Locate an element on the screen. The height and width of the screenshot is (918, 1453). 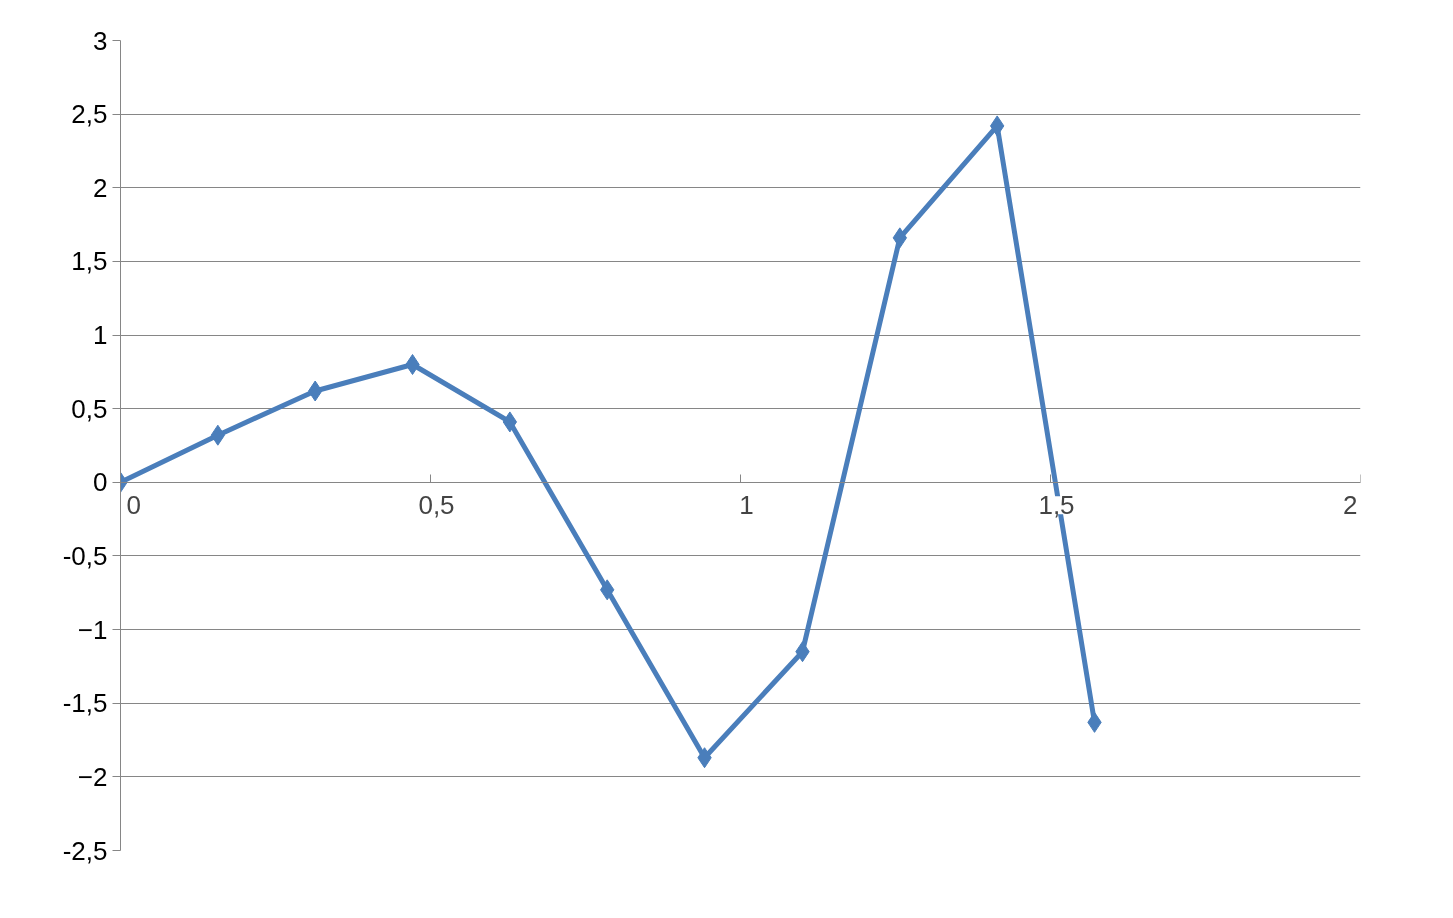
y-tick-label: 0 is located at coordinates (100, 482).